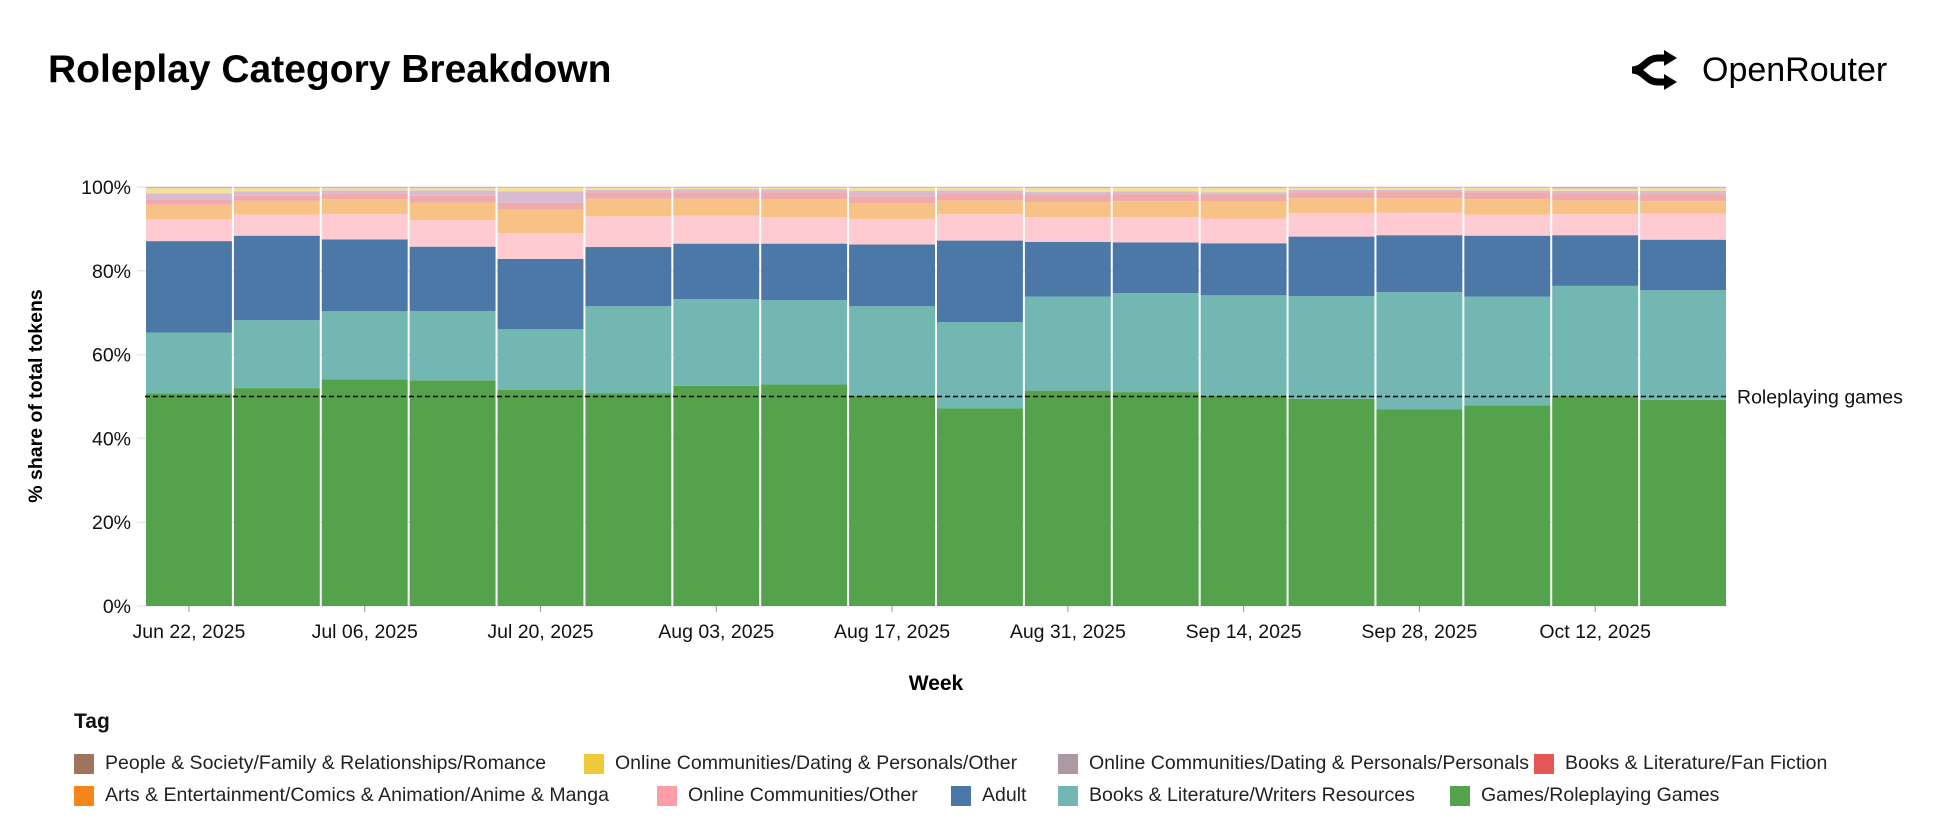  Describe the element at coordinates (1236, 795) in the screenshot. I see `legend-item: Books & Literature/Writers Resources` at that location.